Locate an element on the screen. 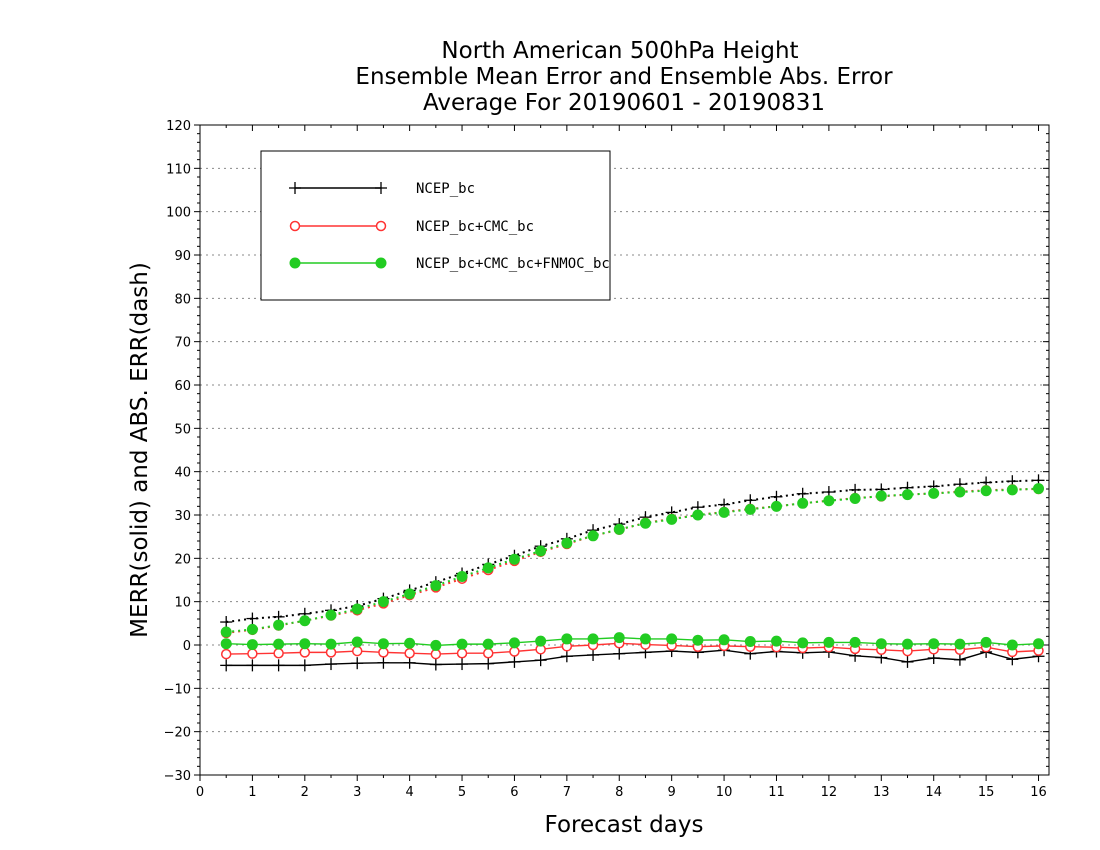 The height and width of the screenshot is (850, 1100). y-tick-label-14: 110 is located at coordinates (178, 169).